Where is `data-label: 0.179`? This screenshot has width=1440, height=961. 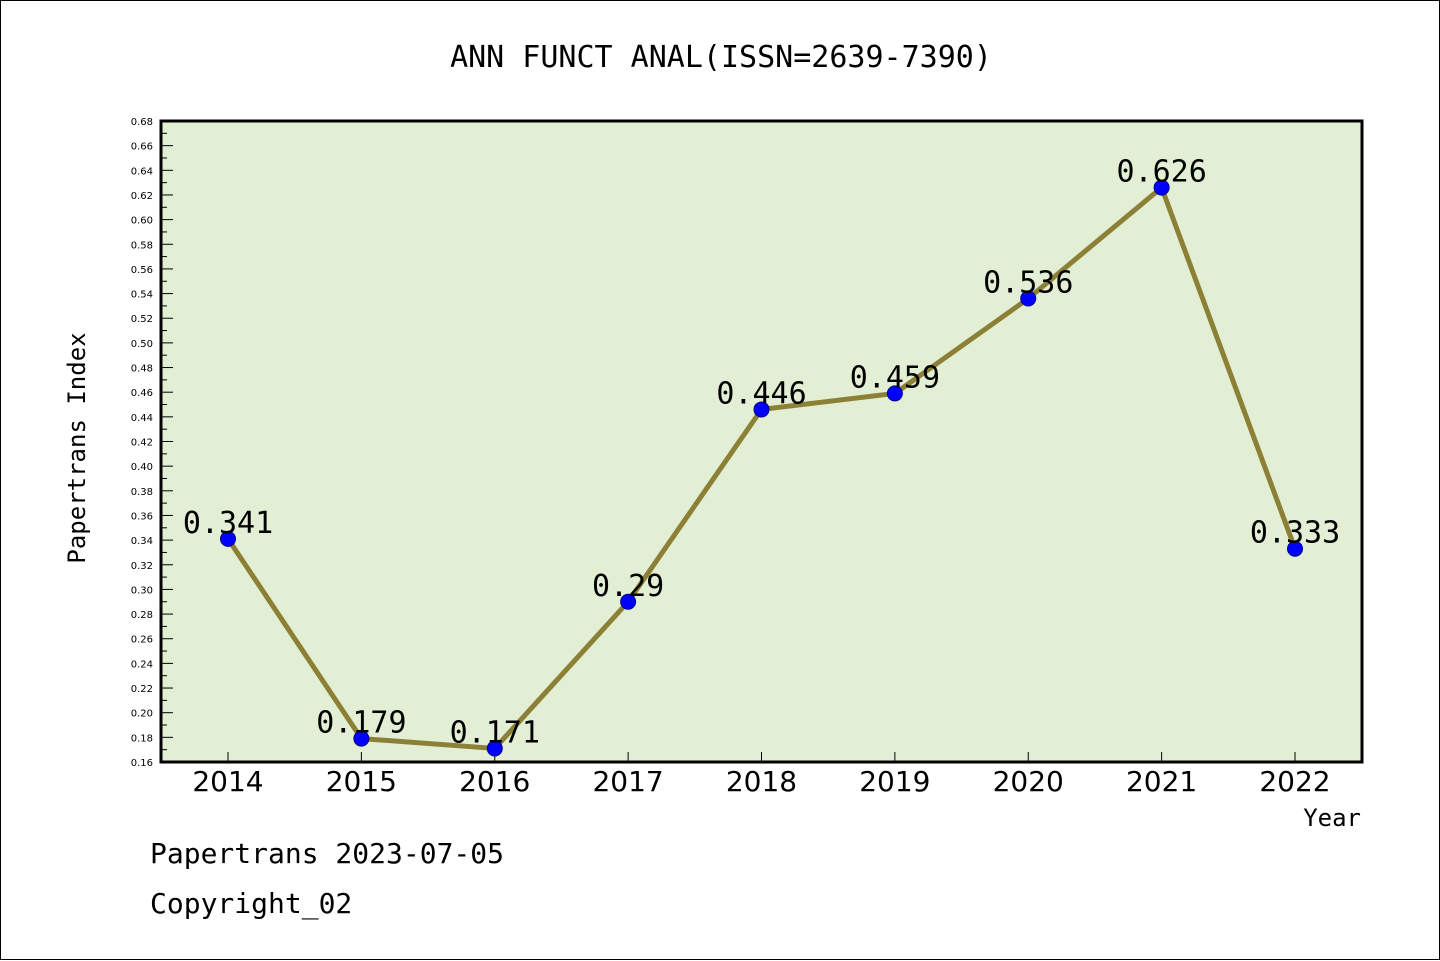 data-label: 0.179 is located at coordinates (361, 723).